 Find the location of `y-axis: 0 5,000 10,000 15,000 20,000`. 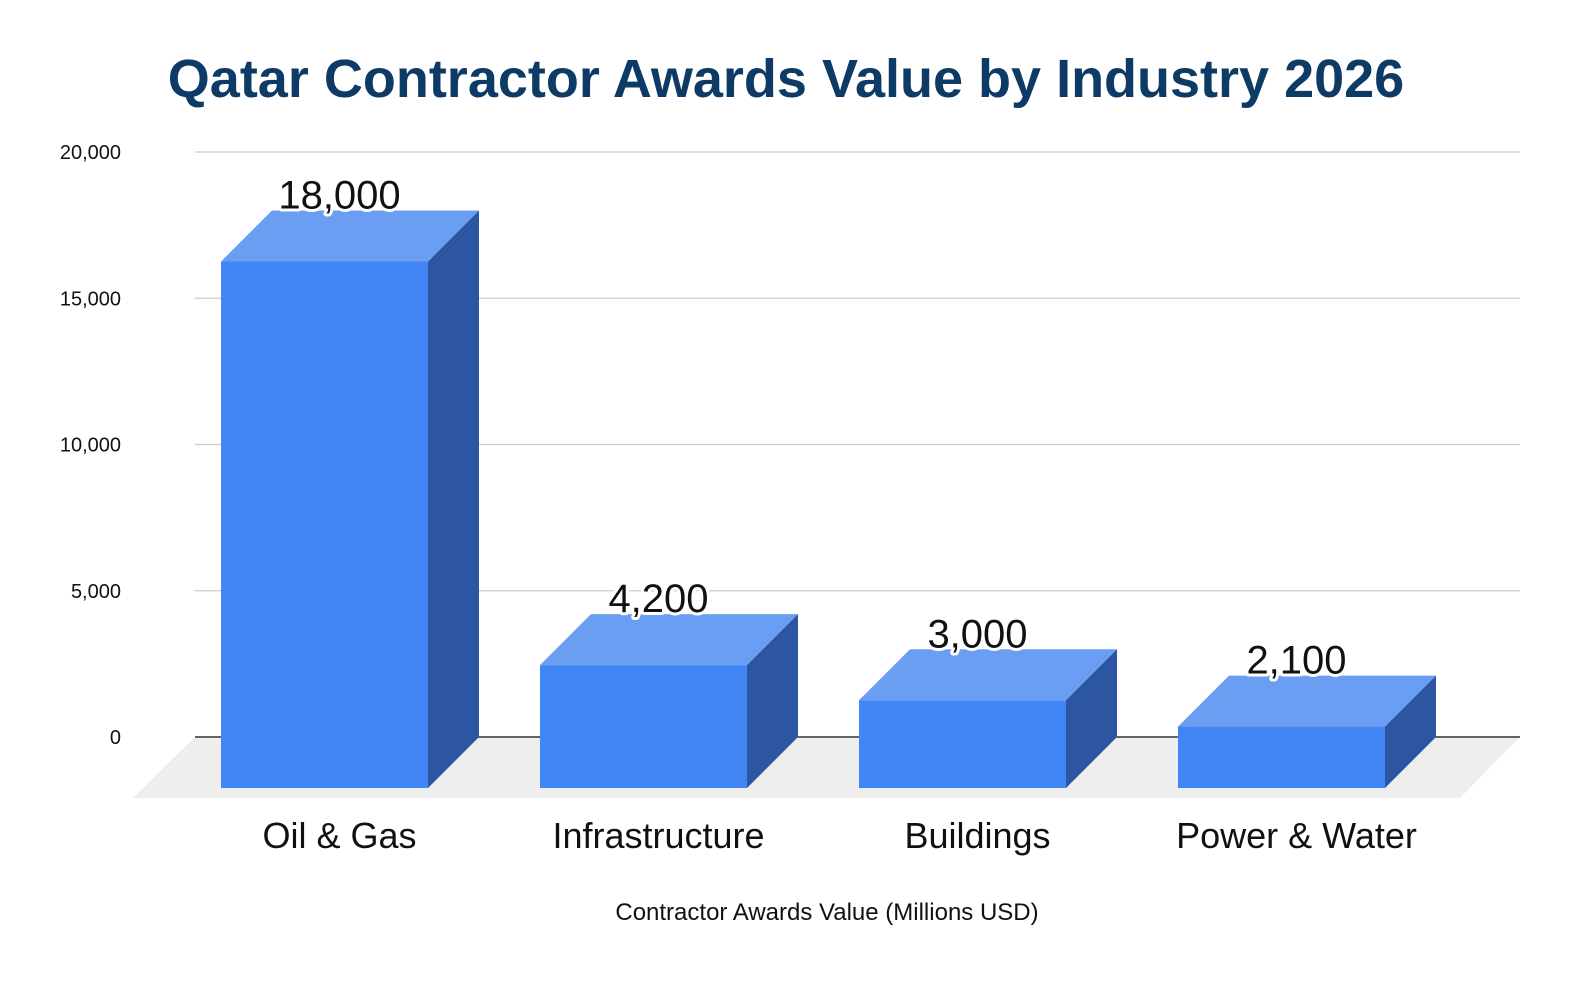

y-axis: 0 5,000 10,000 15,000 20,000 is located at coordinates (90, 445).